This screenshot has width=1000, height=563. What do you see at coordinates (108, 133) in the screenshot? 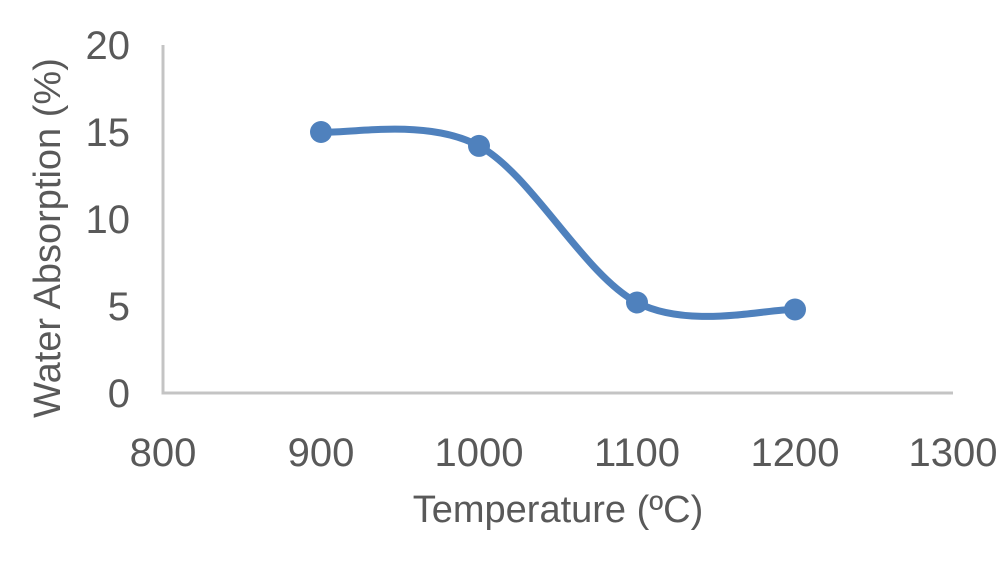
I see `y-tick-label: 15` at bounding box center [108, 133].